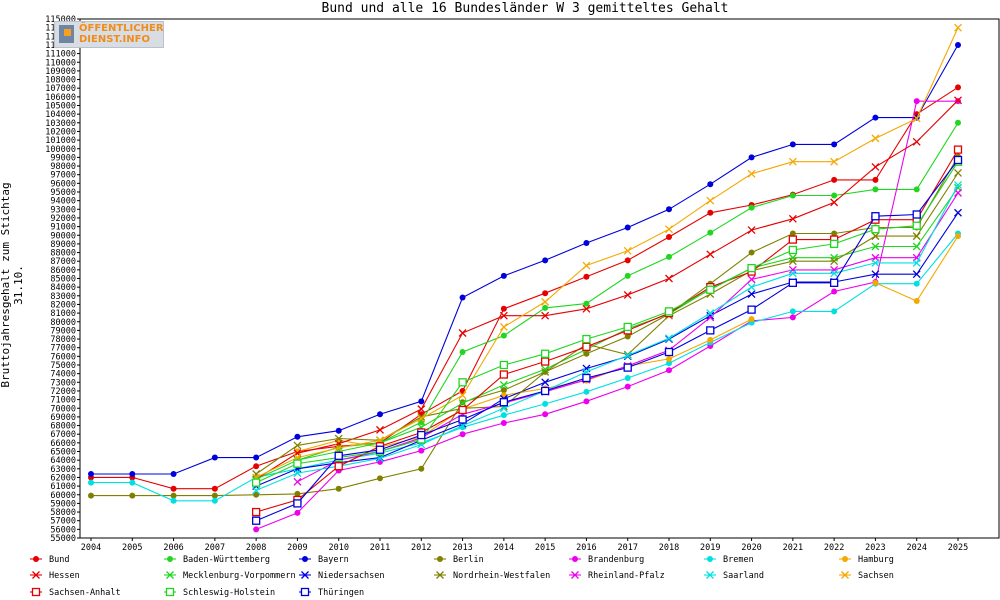 This screenshot has width=1000, height=600. Describe the element at coordinates (63, 496) in the screenshot. I see `y-tick-label: 60000` at that location.